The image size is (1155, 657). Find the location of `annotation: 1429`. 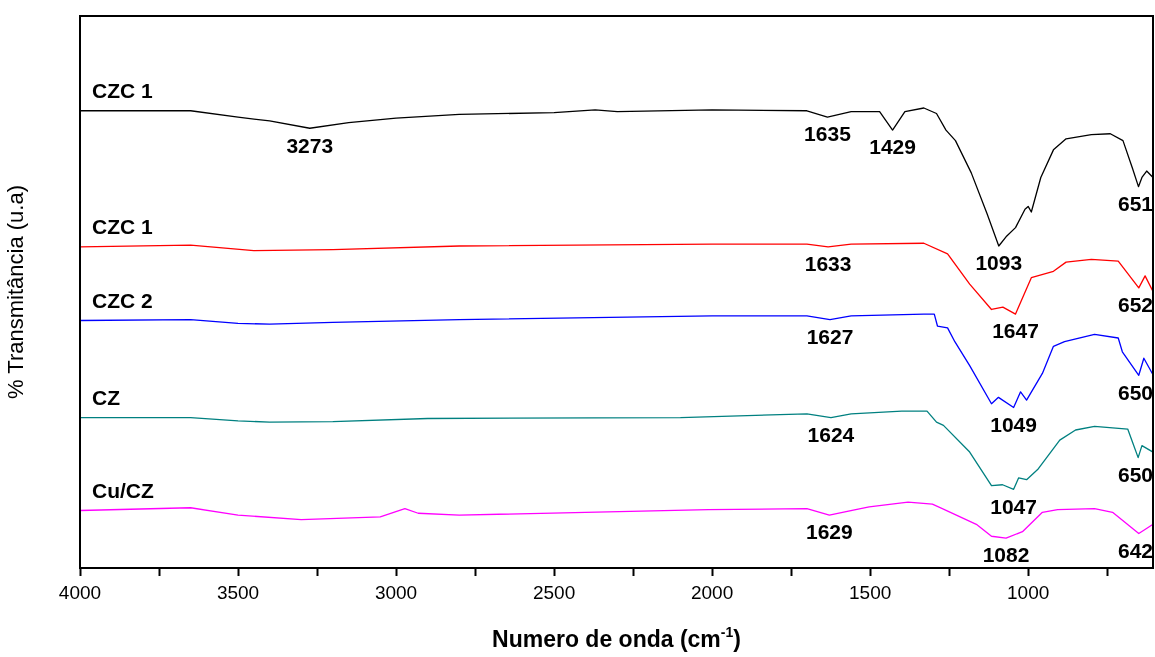

annotation: 1429 is located at coordinates (892, 147).